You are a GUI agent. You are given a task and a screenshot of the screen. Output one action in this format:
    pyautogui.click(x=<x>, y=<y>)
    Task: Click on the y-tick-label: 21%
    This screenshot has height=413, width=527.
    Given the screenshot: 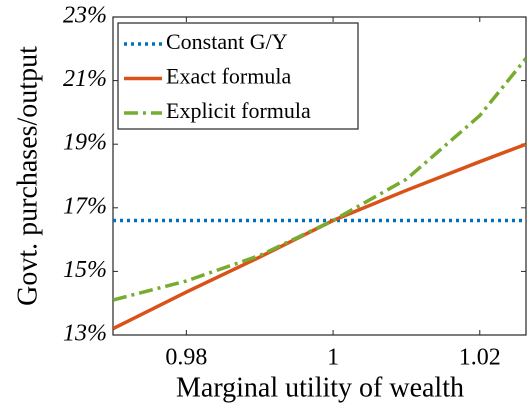 What is the action you would take?
    pyautogui.click(x=85, y=79)
    